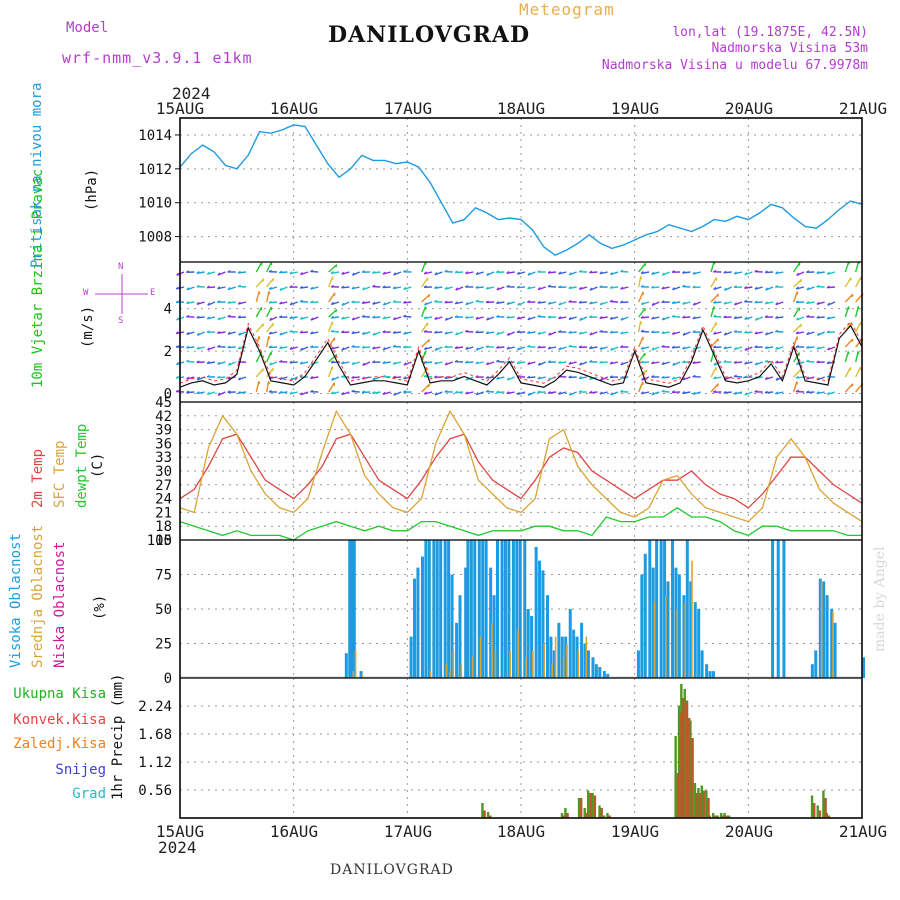 This screenshot has height=900, width=900. I want to click on pressure-ytick-label: 1014, so click(155, 136).